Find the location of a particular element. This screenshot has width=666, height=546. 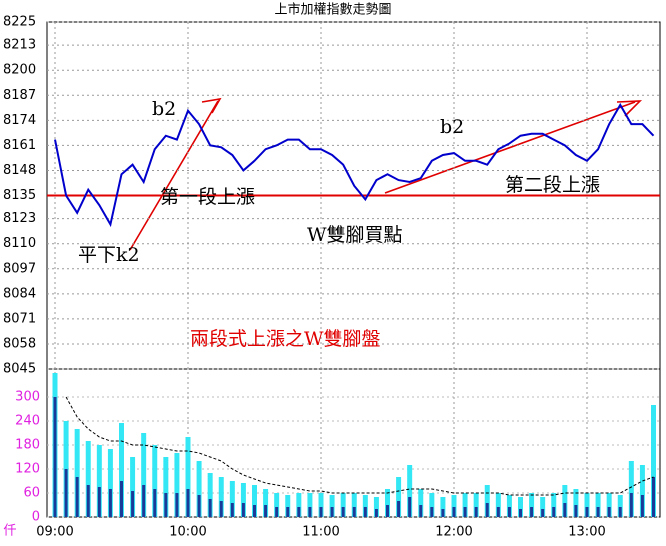

y-tick-label: 8071 is located at coordinates (19, 318).